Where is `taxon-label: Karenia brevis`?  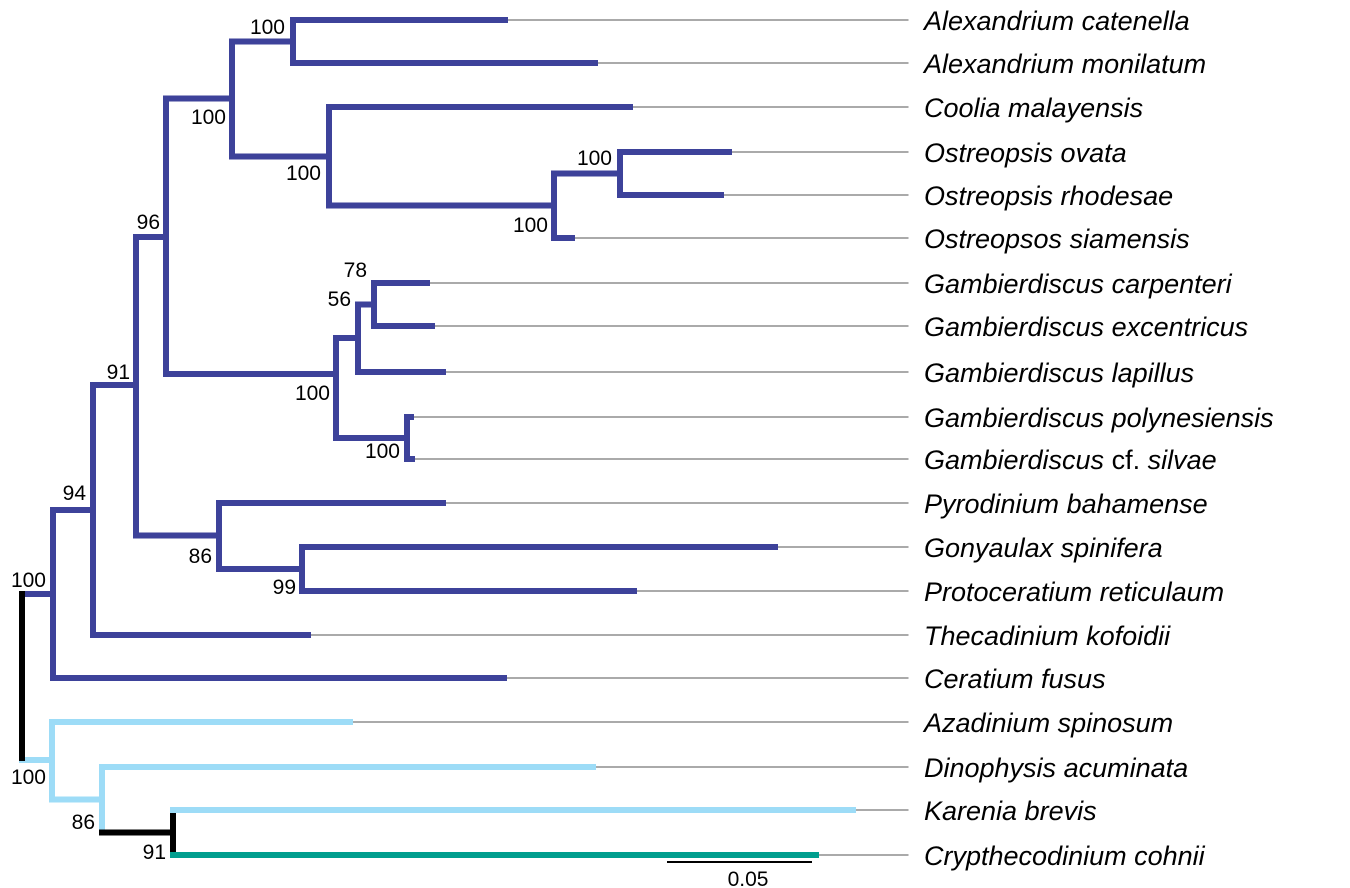
taxon-label: Karenia brevis is located at coordinates (1010, 811).